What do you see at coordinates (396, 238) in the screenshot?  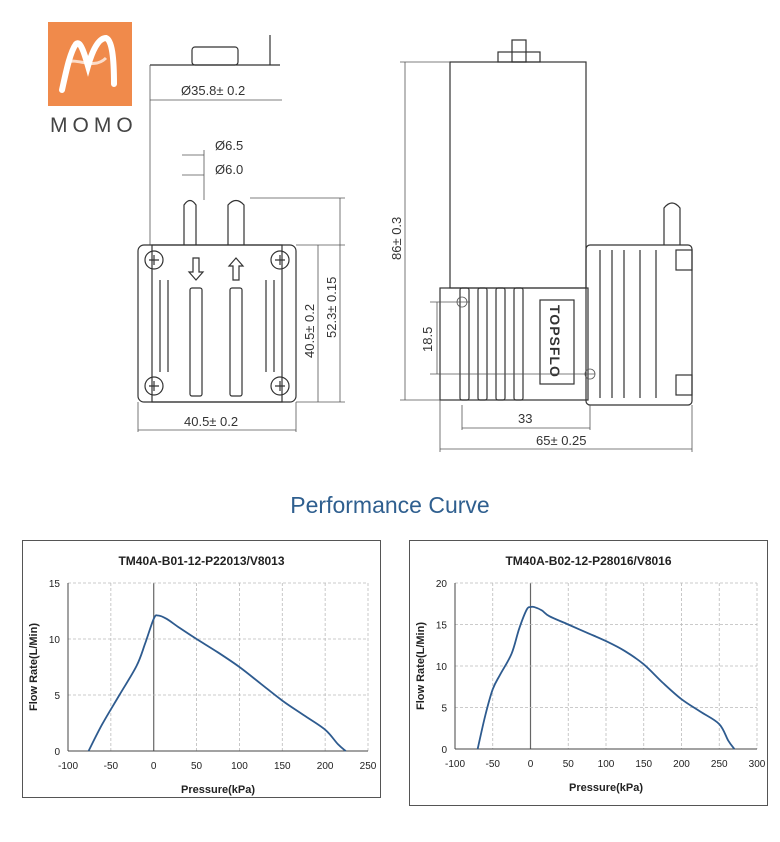 I see `dim-height-overall: 86± 0.3` at bounding box center [396, 238].